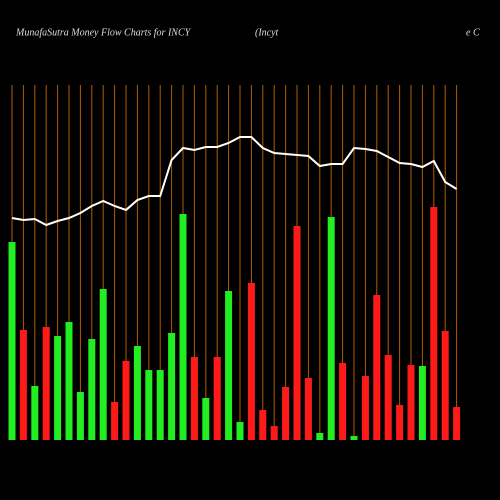 The height and width of the screenshot is (500, 500). What do you see at coordinates (473, 32) in the screenshot?
I see `chart-subtitle: e C` at bounding box center [473, 32].